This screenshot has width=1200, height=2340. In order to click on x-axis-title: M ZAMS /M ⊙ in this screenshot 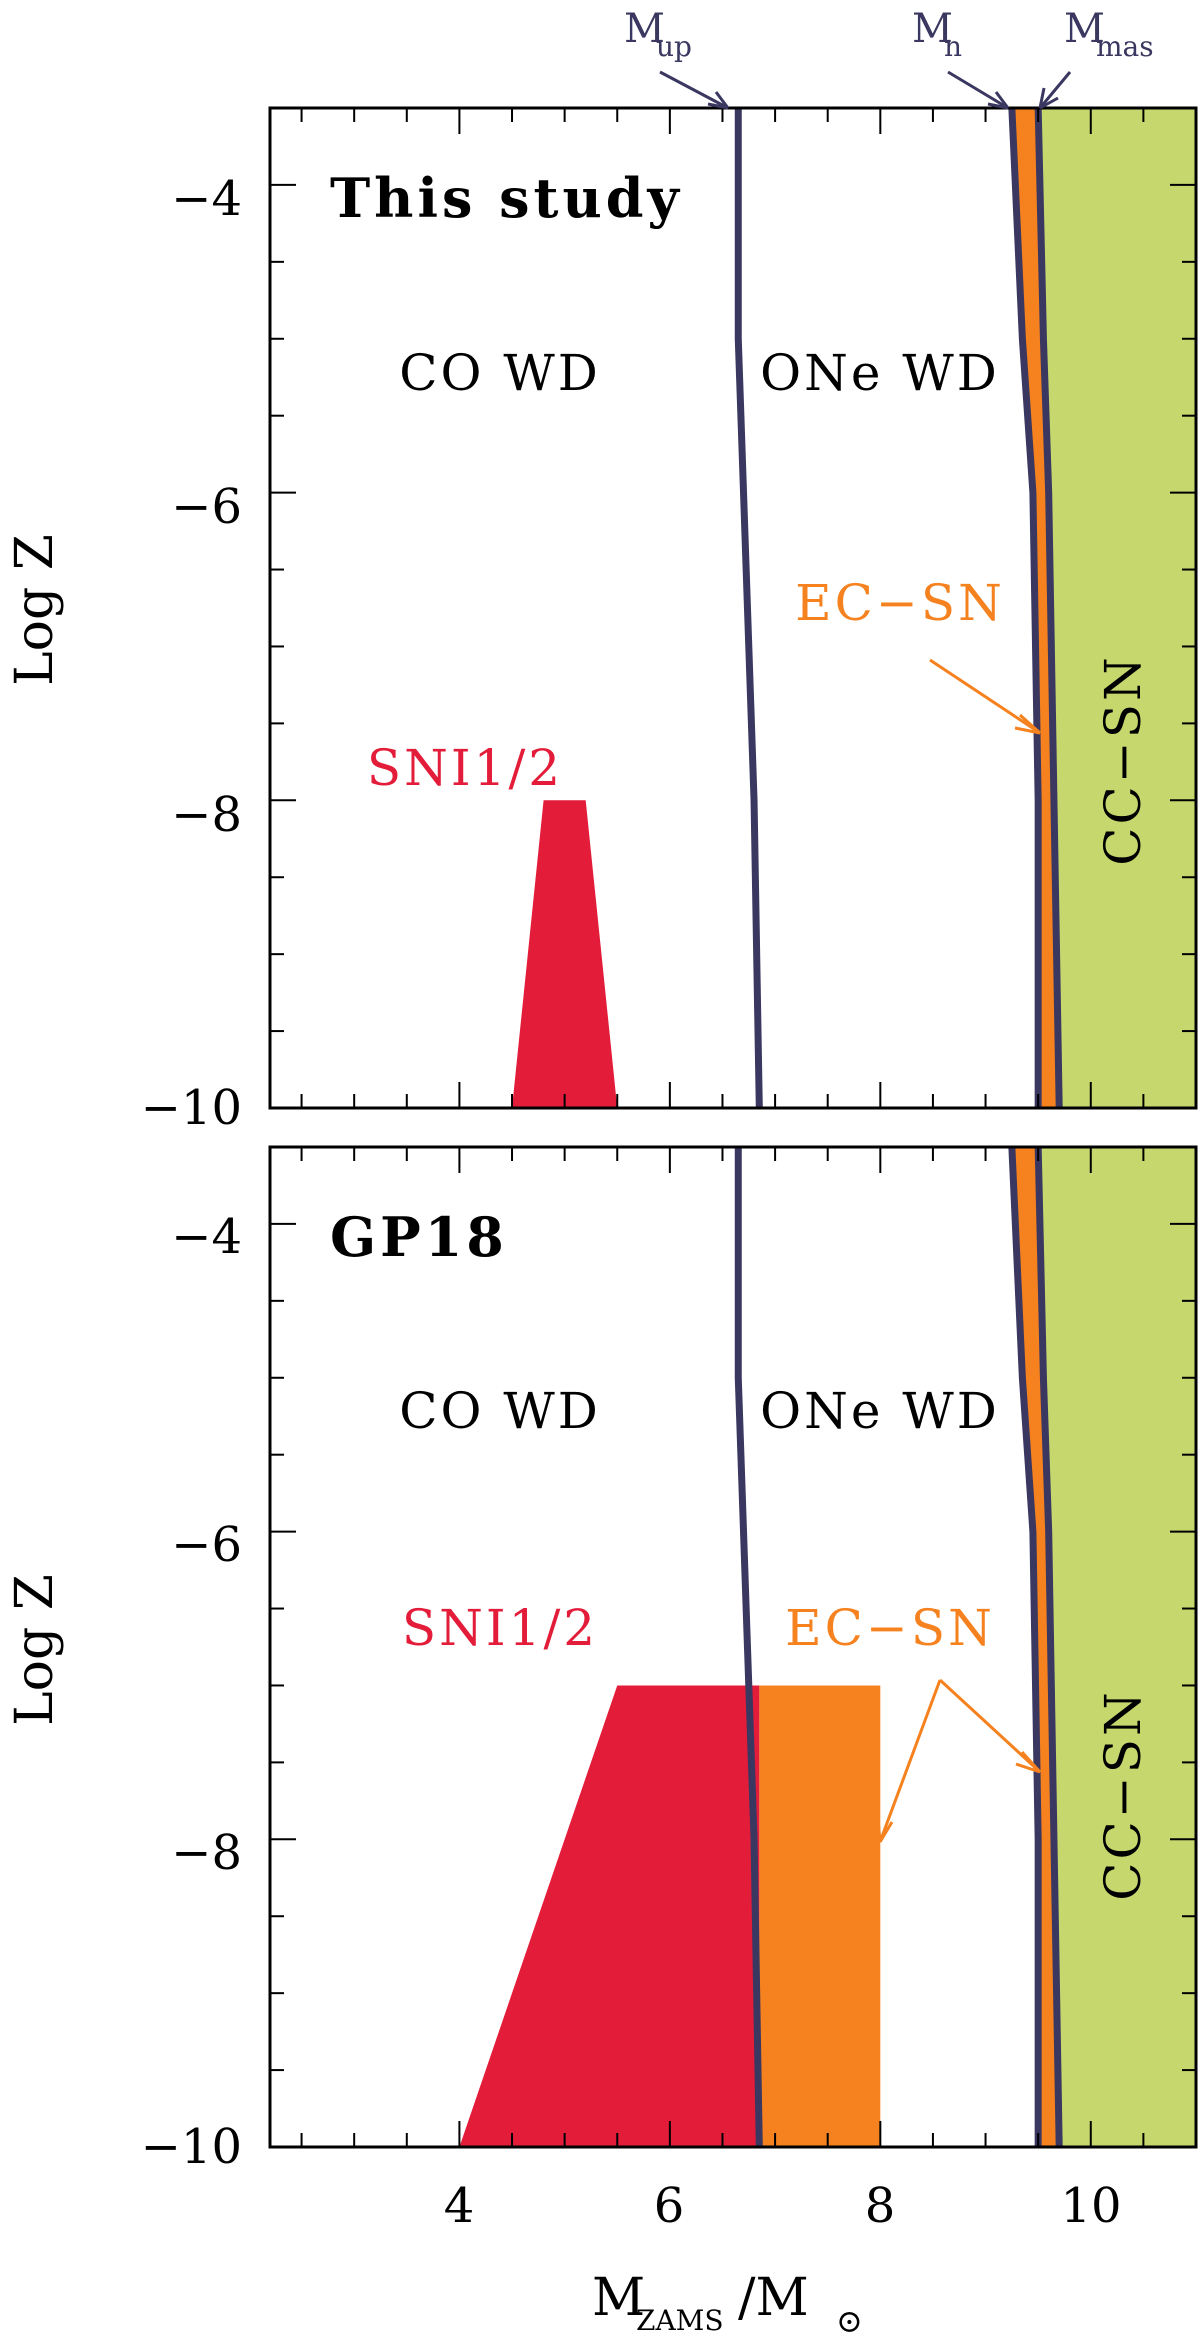, I will do `click(727, 2304)`.